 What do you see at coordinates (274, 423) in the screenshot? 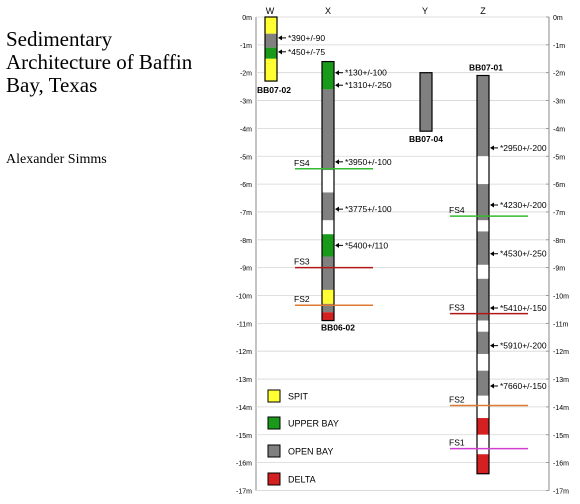
I see `legend-swatch-upper-bay` at bounding box center [274, 423].